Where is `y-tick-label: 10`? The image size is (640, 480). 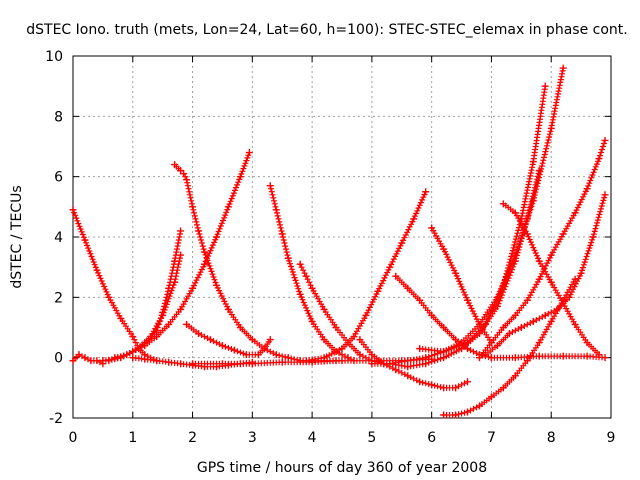
y-tick-label: 10 is located at coordinates (54, 57).